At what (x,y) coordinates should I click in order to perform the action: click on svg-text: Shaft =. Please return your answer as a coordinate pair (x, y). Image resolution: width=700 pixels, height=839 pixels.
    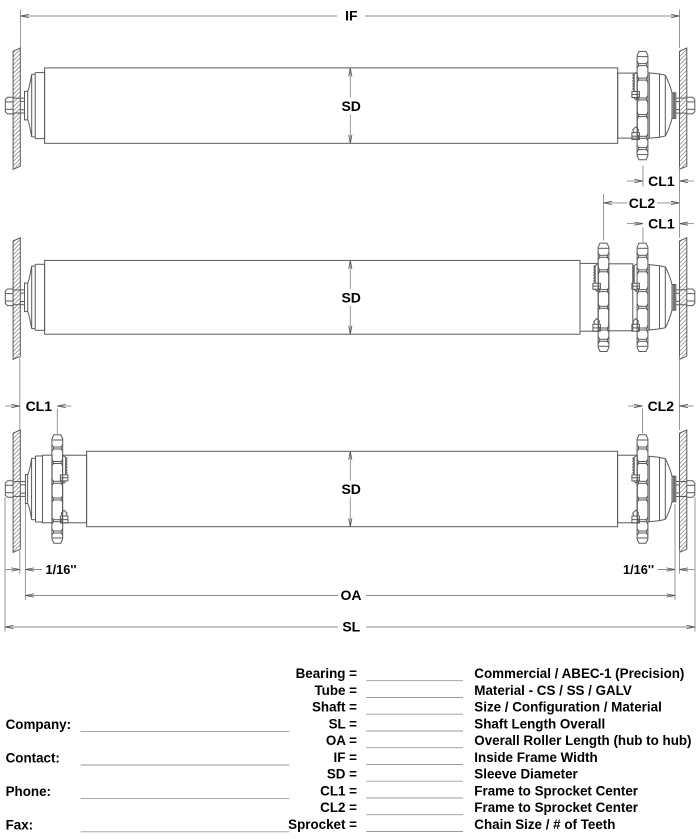
    Looking at the image, I should click on (334, 707).